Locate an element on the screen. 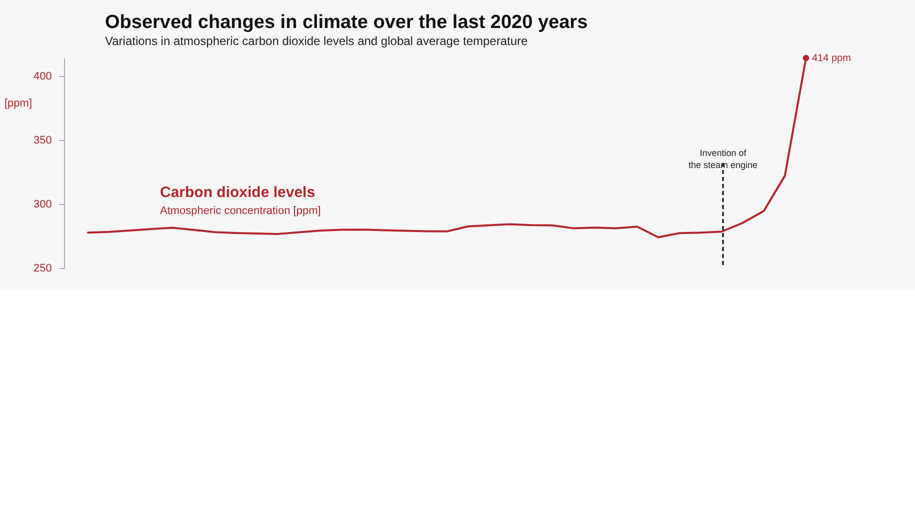 Image resolution: width=915 pixels, height=524 pixels. y-tick-label: 400 is located at coordinates (43, 76).